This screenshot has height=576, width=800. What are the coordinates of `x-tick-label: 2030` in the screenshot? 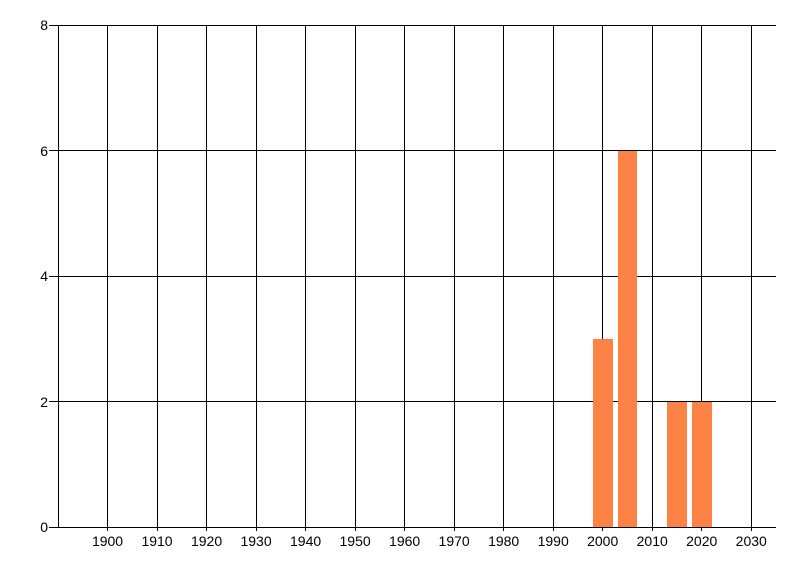 It's located at (751, 541).